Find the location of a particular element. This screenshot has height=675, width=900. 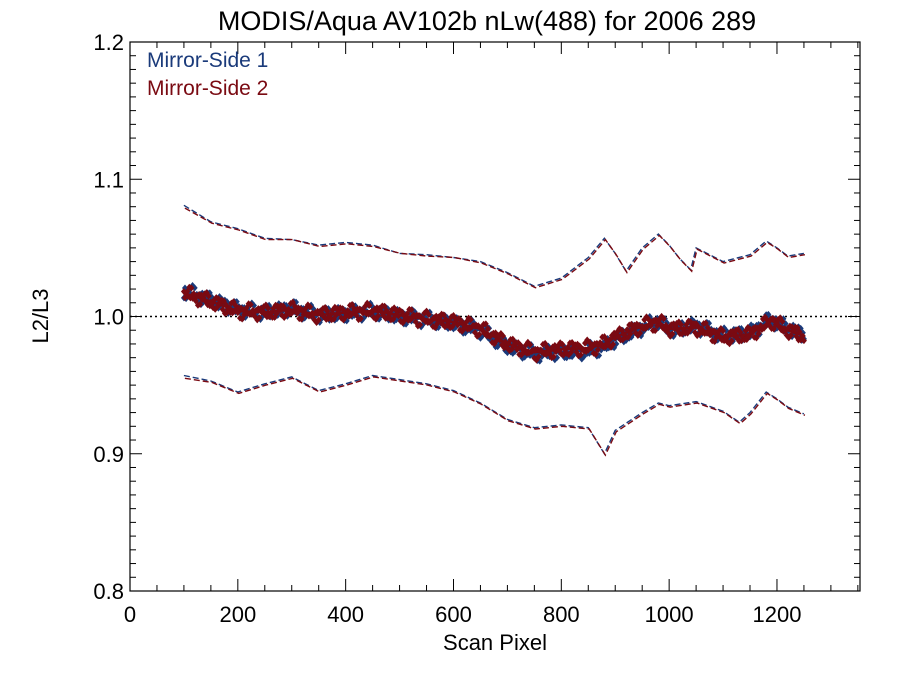

series-2-markers is located at coordinates (493, 323).